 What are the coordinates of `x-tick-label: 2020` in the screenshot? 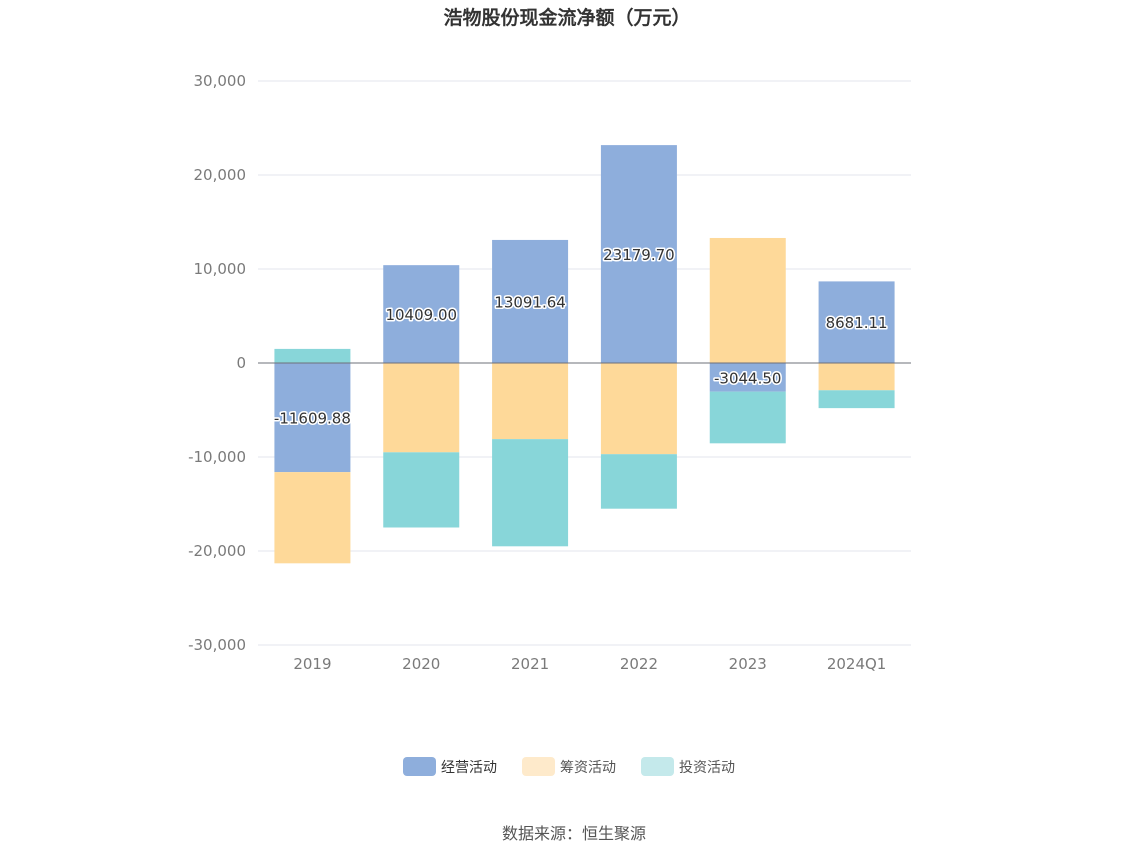 It's located at (421, 664).